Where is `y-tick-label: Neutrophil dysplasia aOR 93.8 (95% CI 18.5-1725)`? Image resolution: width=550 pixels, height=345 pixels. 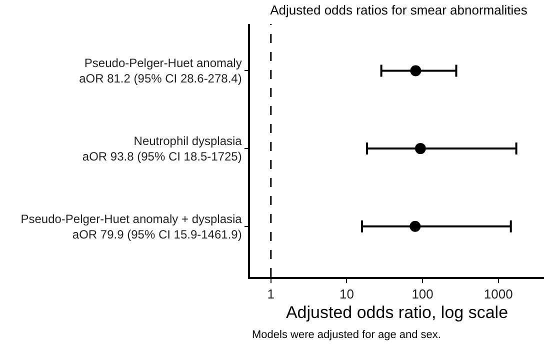
y-tick-label: Neutrophil dysplasia aOR 93.8 (95% CI 18.5-1725) is located at coordinates (162, 149).